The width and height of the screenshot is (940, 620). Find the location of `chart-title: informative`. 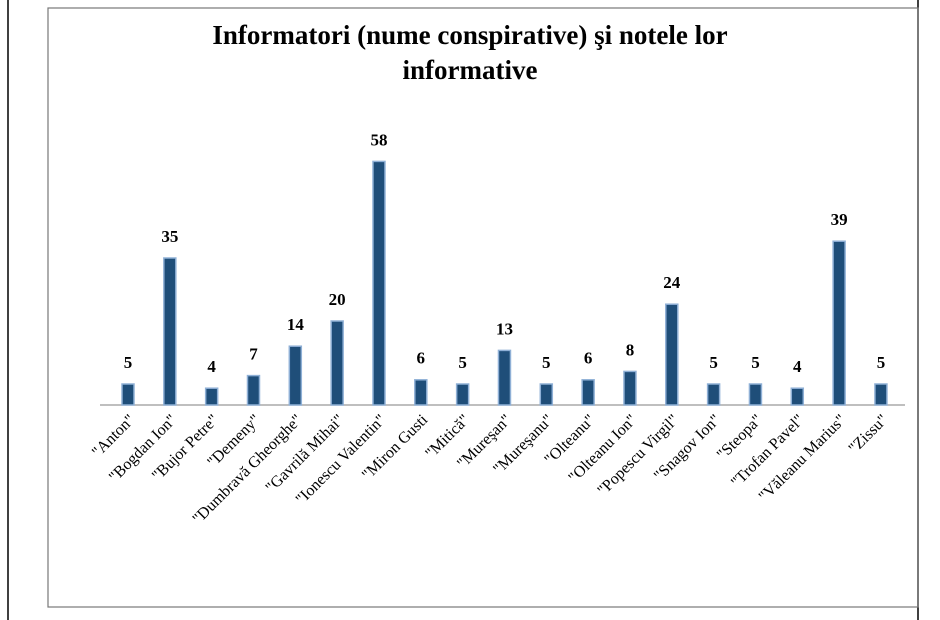

chart-title: informative is located at coordinates (470, 70).